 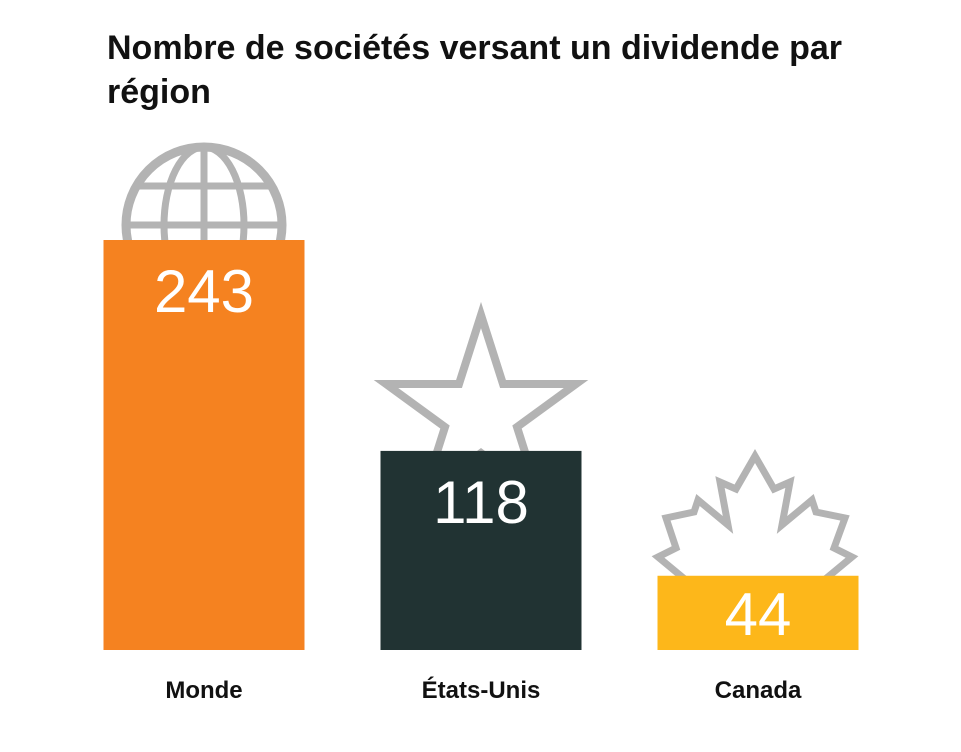 I want to click on value-label-etats-unis: 118, so click(x=481, y=502).